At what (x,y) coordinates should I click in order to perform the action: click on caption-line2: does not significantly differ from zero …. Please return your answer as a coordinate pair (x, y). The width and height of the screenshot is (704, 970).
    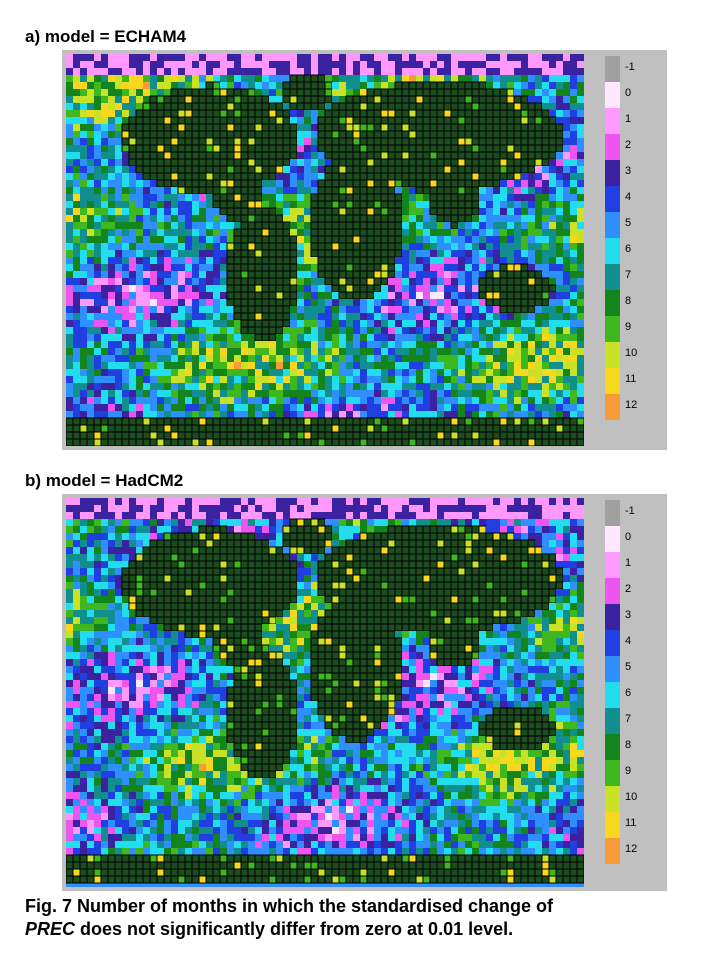
    Looking at the image, I should click on (294, 929).